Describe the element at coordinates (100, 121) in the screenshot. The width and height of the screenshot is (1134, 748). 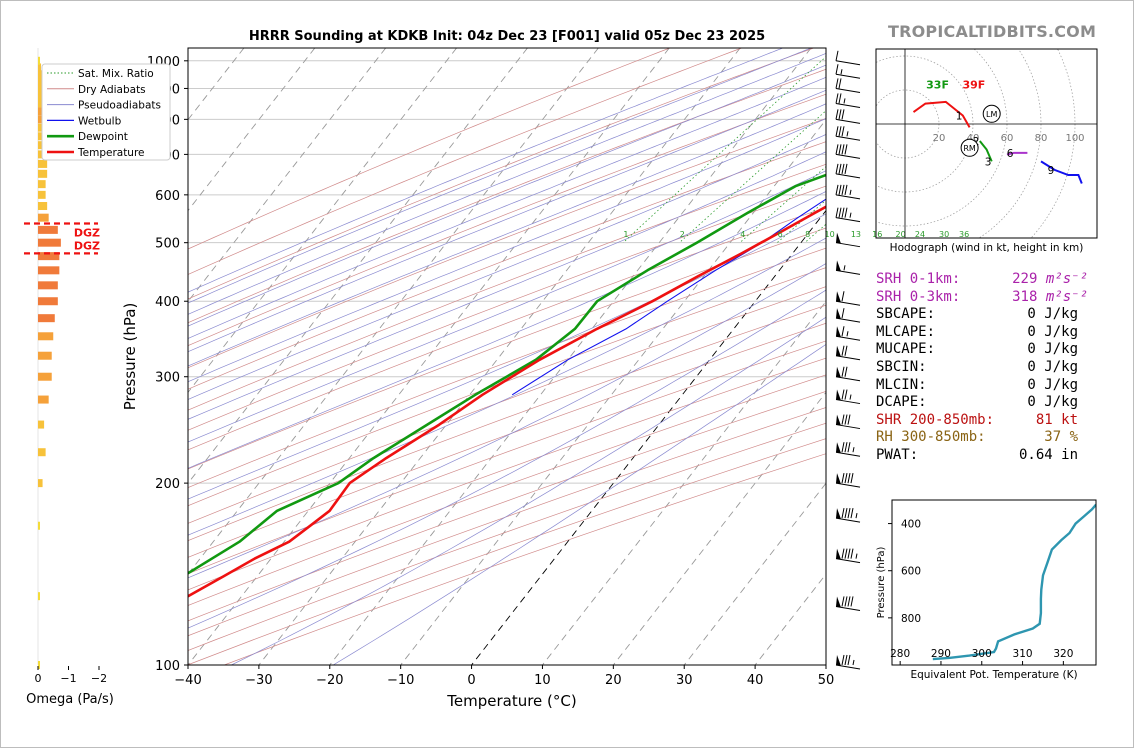
I see `legend-wetbulb-label: Wetbulb` at that location.